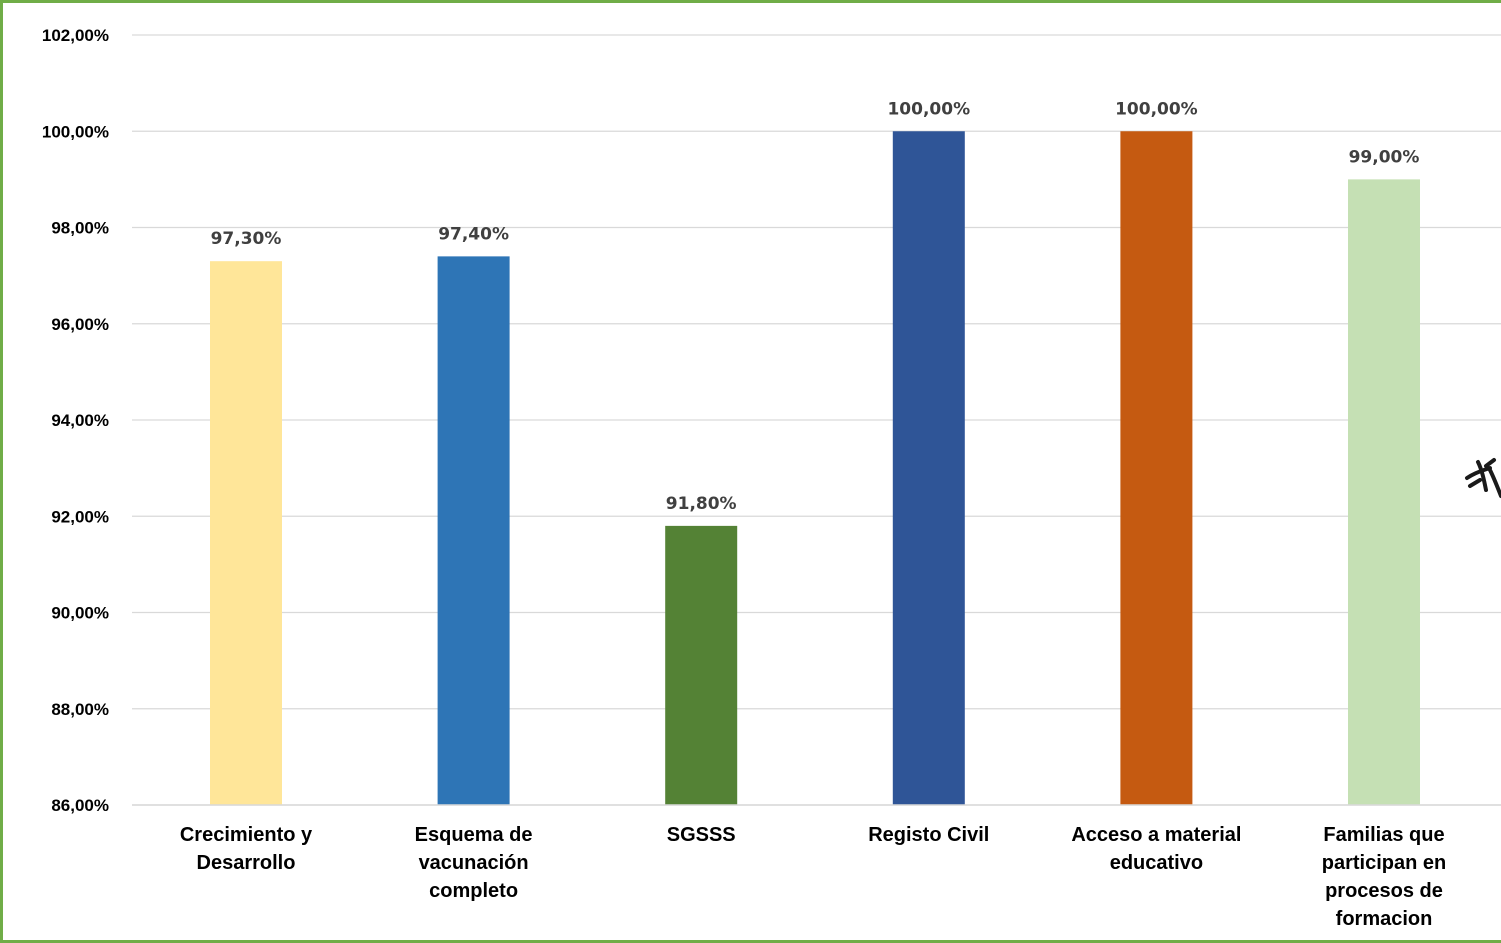 The width and height of the screenshot is (1501, 943). Describe the element at coordinates (75, 131) in the screenshot. I see `y-tick-label: 100,00%` at that location.